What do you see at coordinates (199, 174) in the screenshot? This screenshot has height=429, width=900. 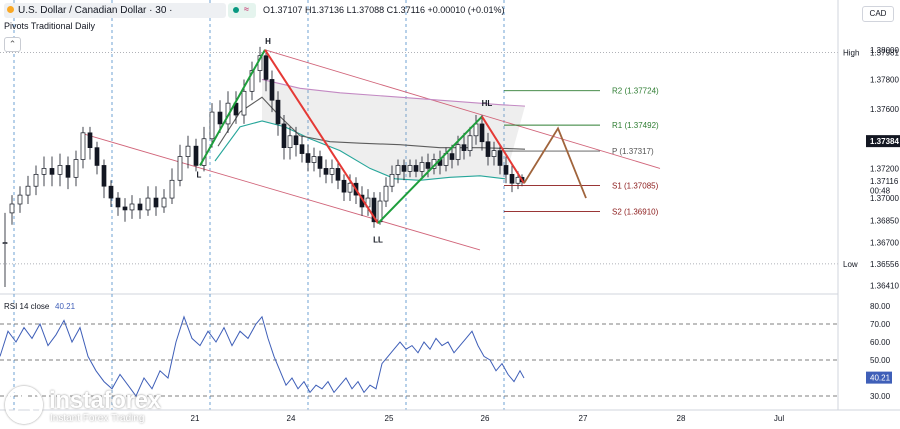 I see `swing-label: L` at bounding box center [199, 174].